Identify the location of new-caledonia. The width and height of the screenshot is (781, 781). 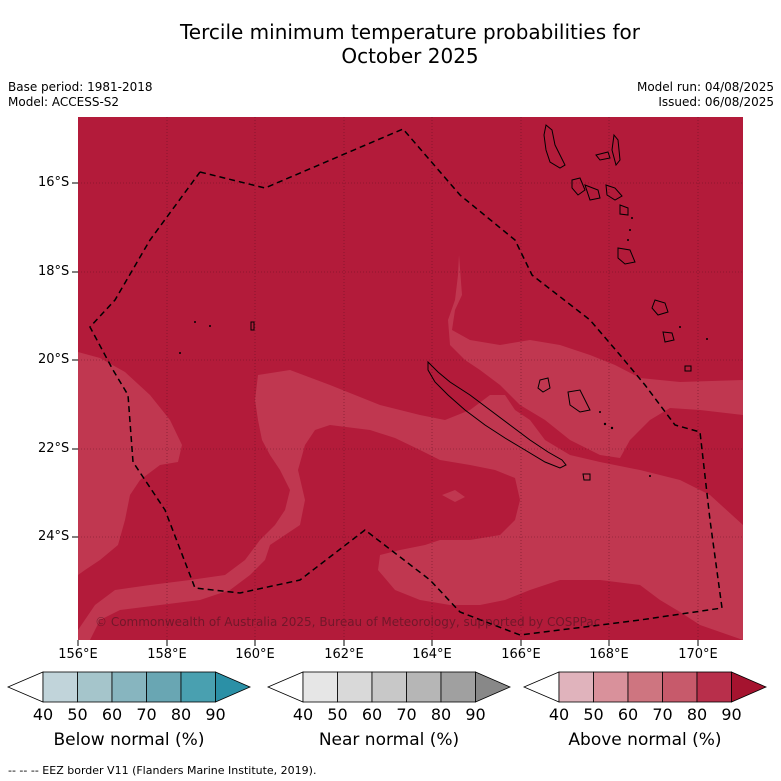
(497, 414).